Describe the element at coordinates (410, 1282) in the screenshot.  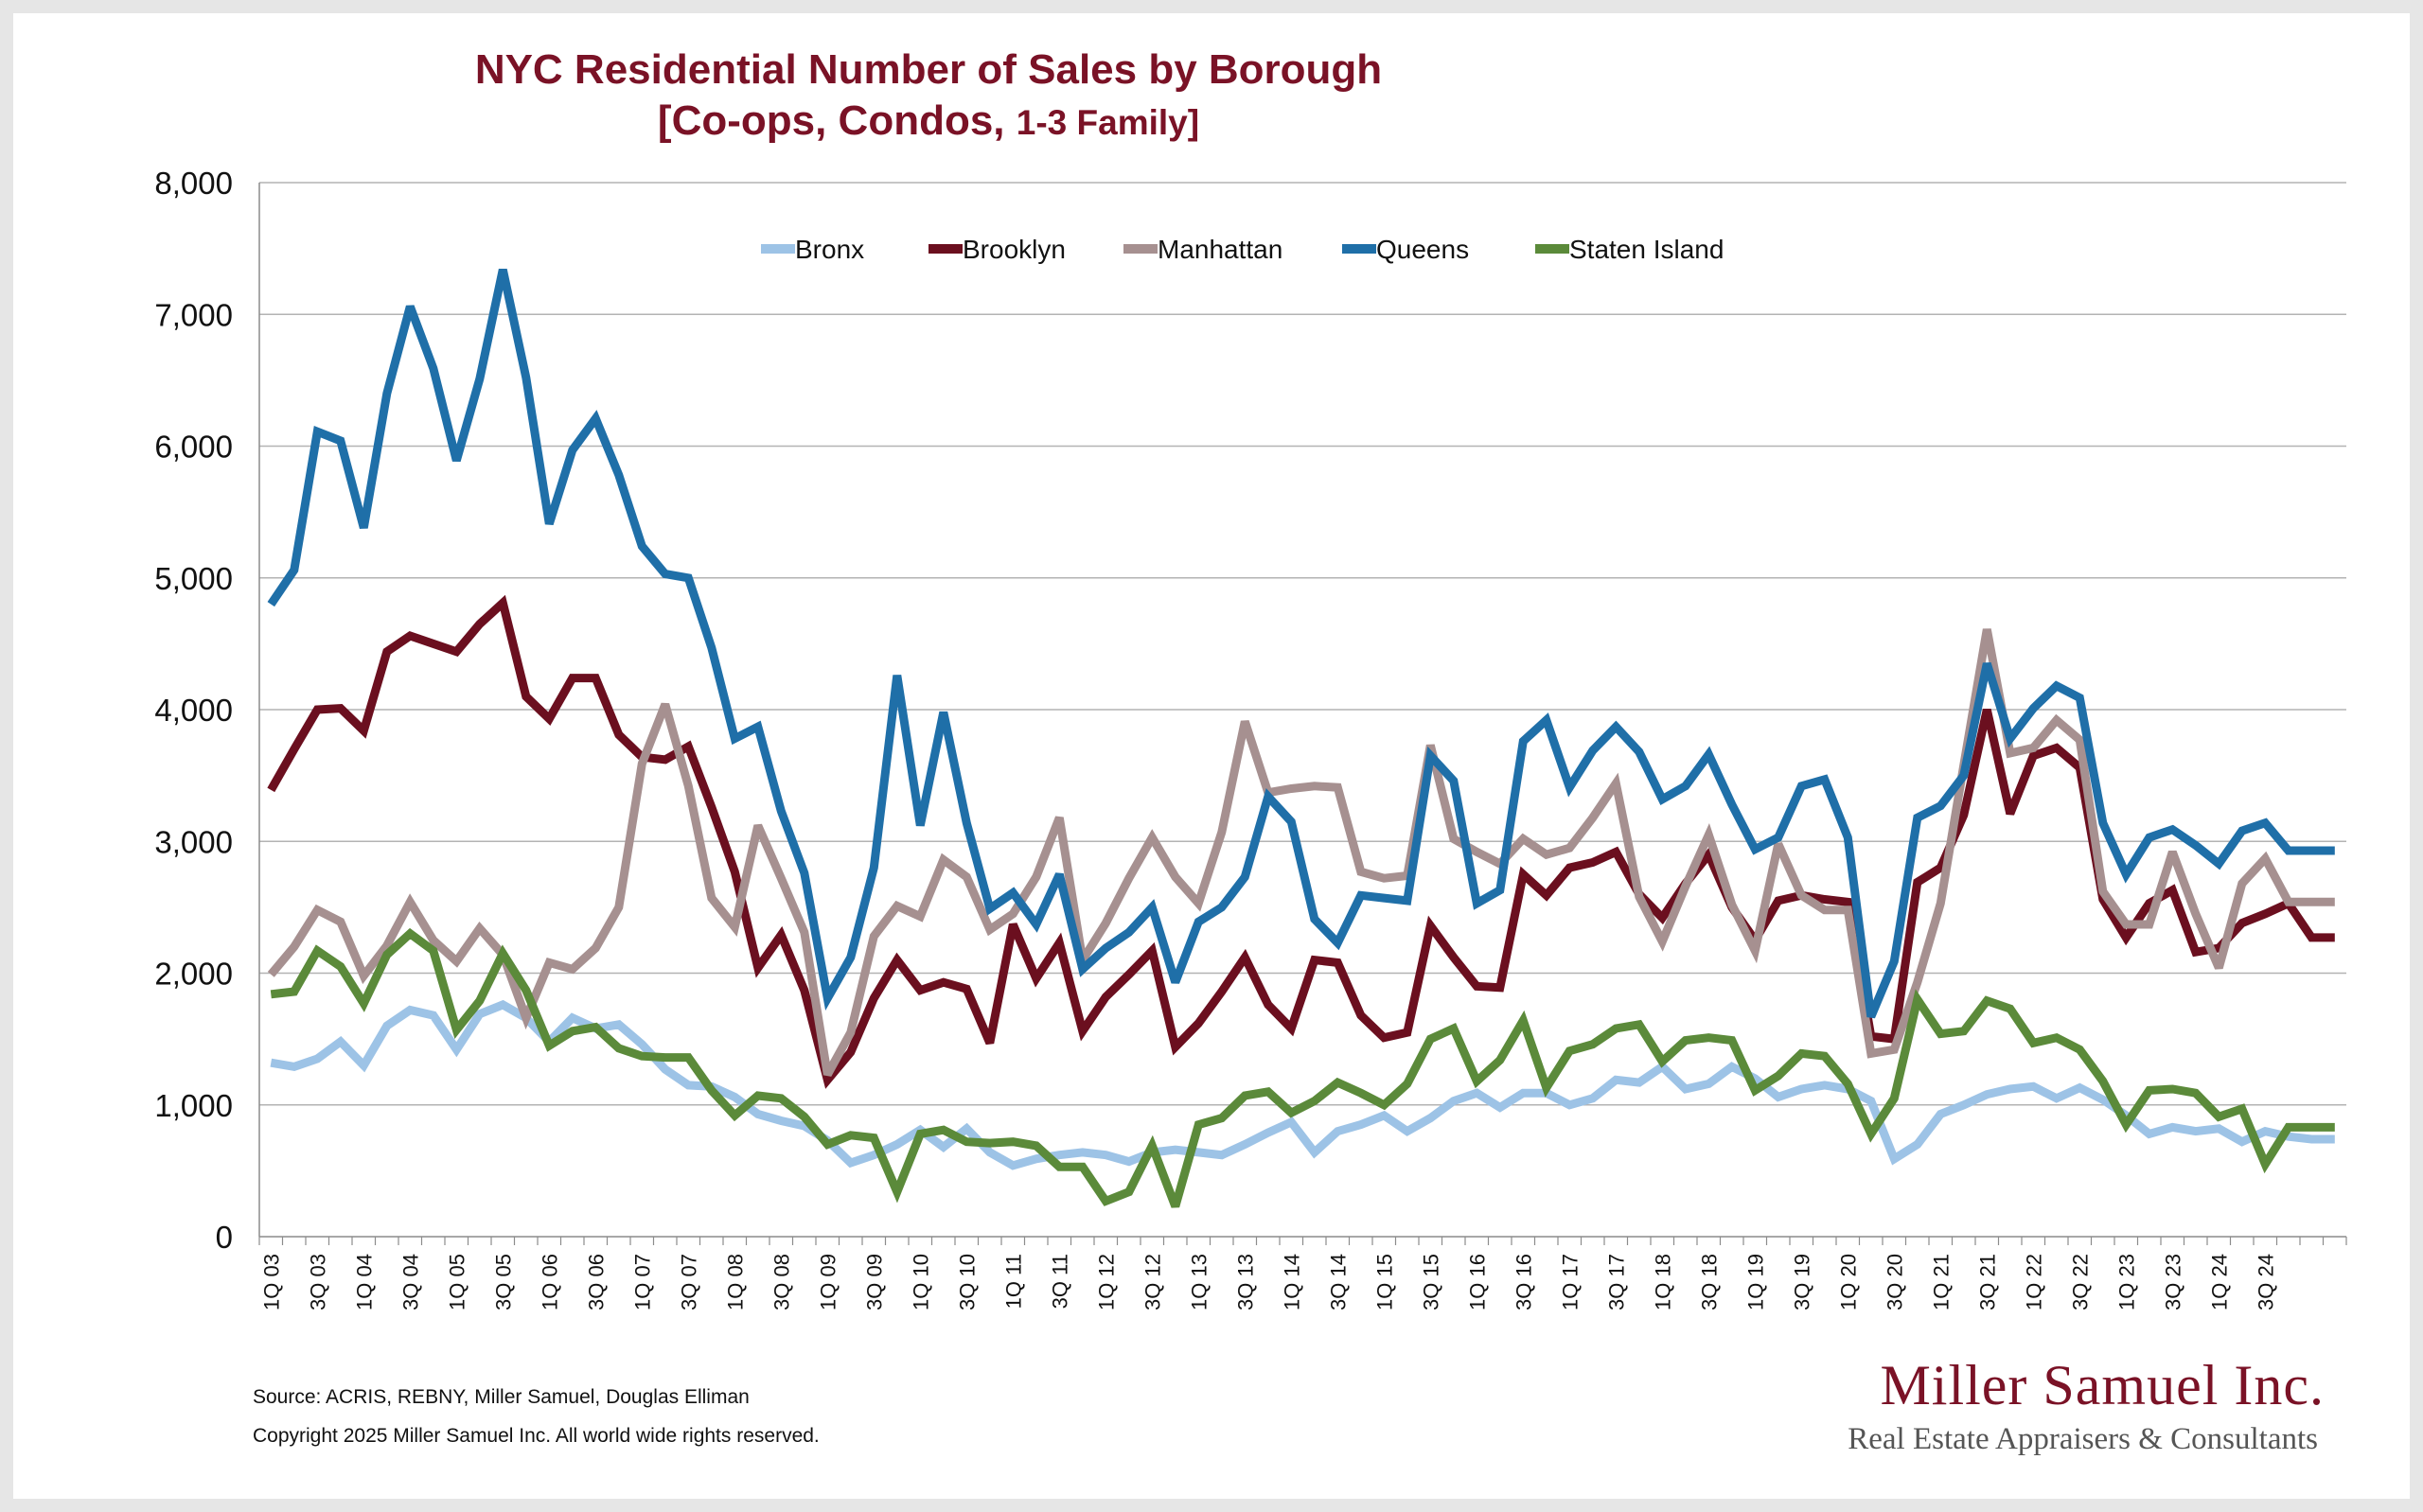
I see `x-tick-label: 3Q 04` at that location.